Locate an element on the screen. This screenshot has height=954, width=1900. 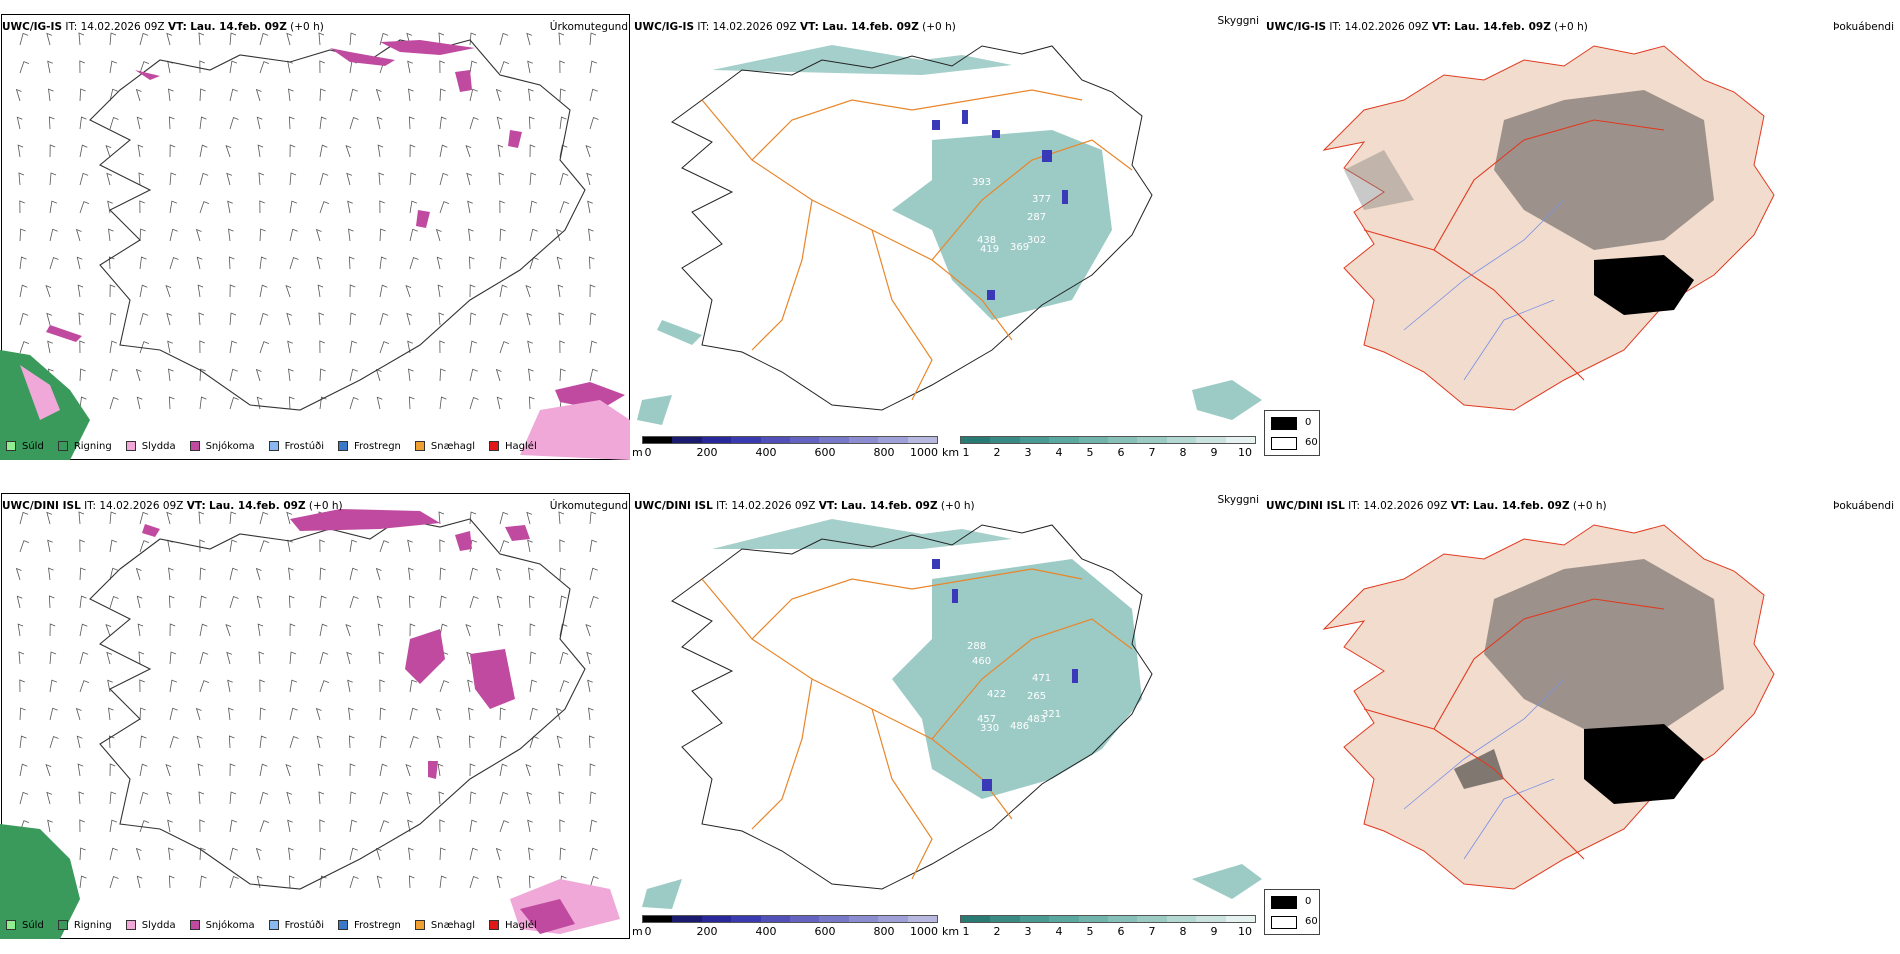
visibility-value-label: 457 is located at coordinates (986, 719).